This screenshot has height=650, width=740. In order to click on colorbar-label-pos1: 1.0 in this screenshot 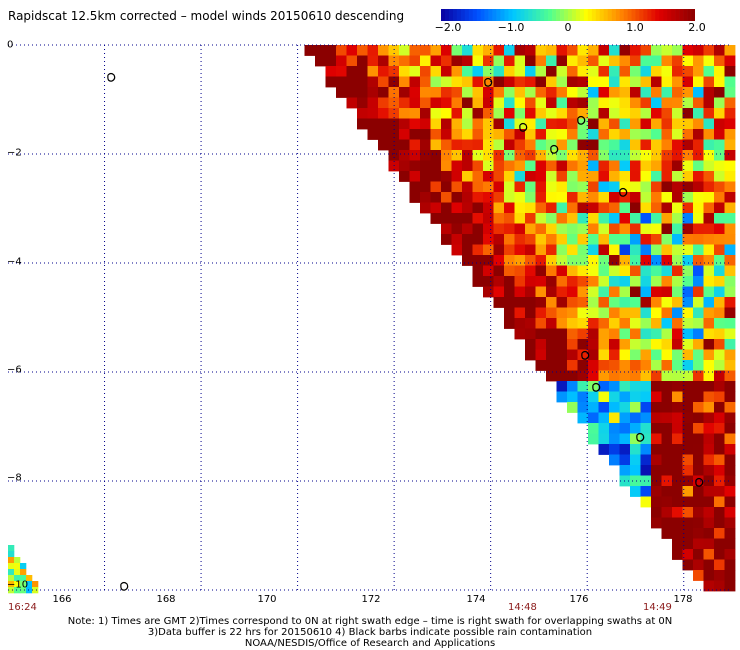, I will do `click(635, 27)`.